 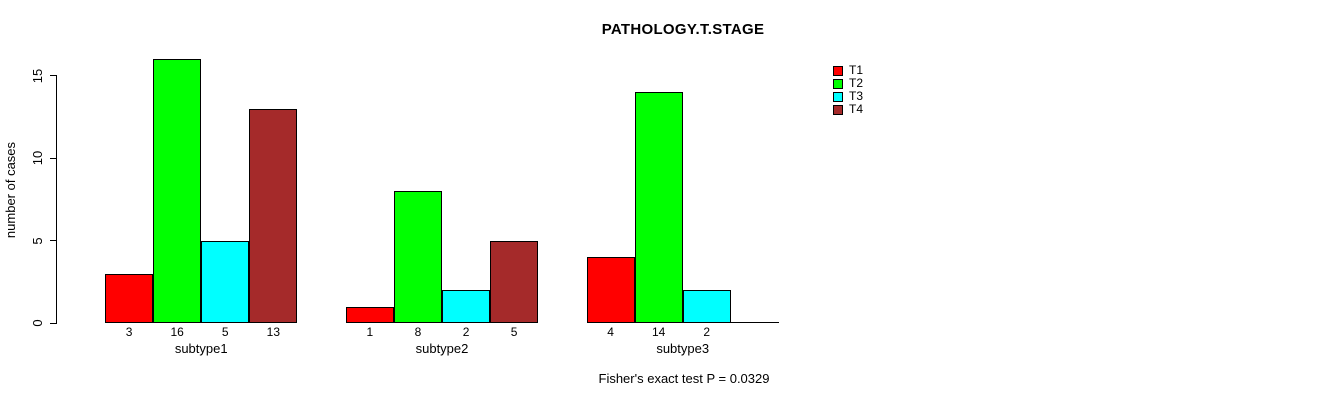 What do you see at coordinates (369, 314) in the screenshot?
I see `bar-t1-subtype2` at bounding box center [369, 314].